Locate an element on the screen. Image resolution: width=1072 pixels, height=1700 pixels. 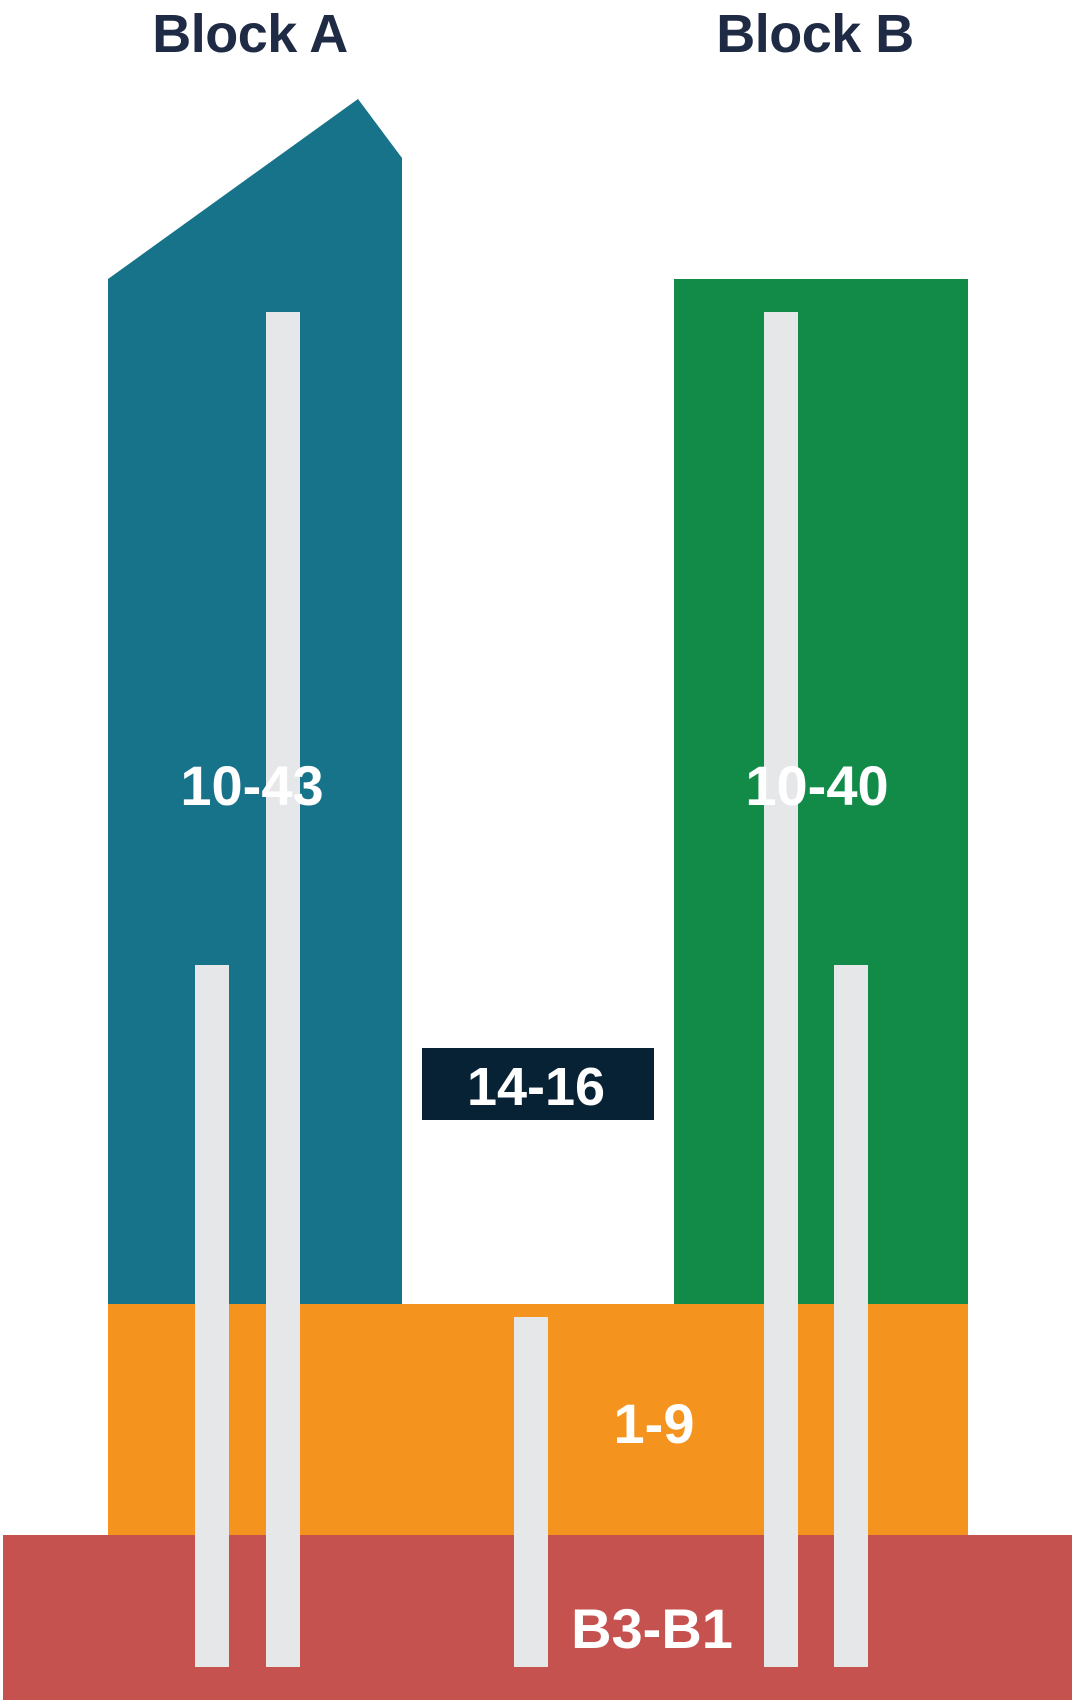
podium-floors-label: 1-9 is located at coordinates (654, 1423).